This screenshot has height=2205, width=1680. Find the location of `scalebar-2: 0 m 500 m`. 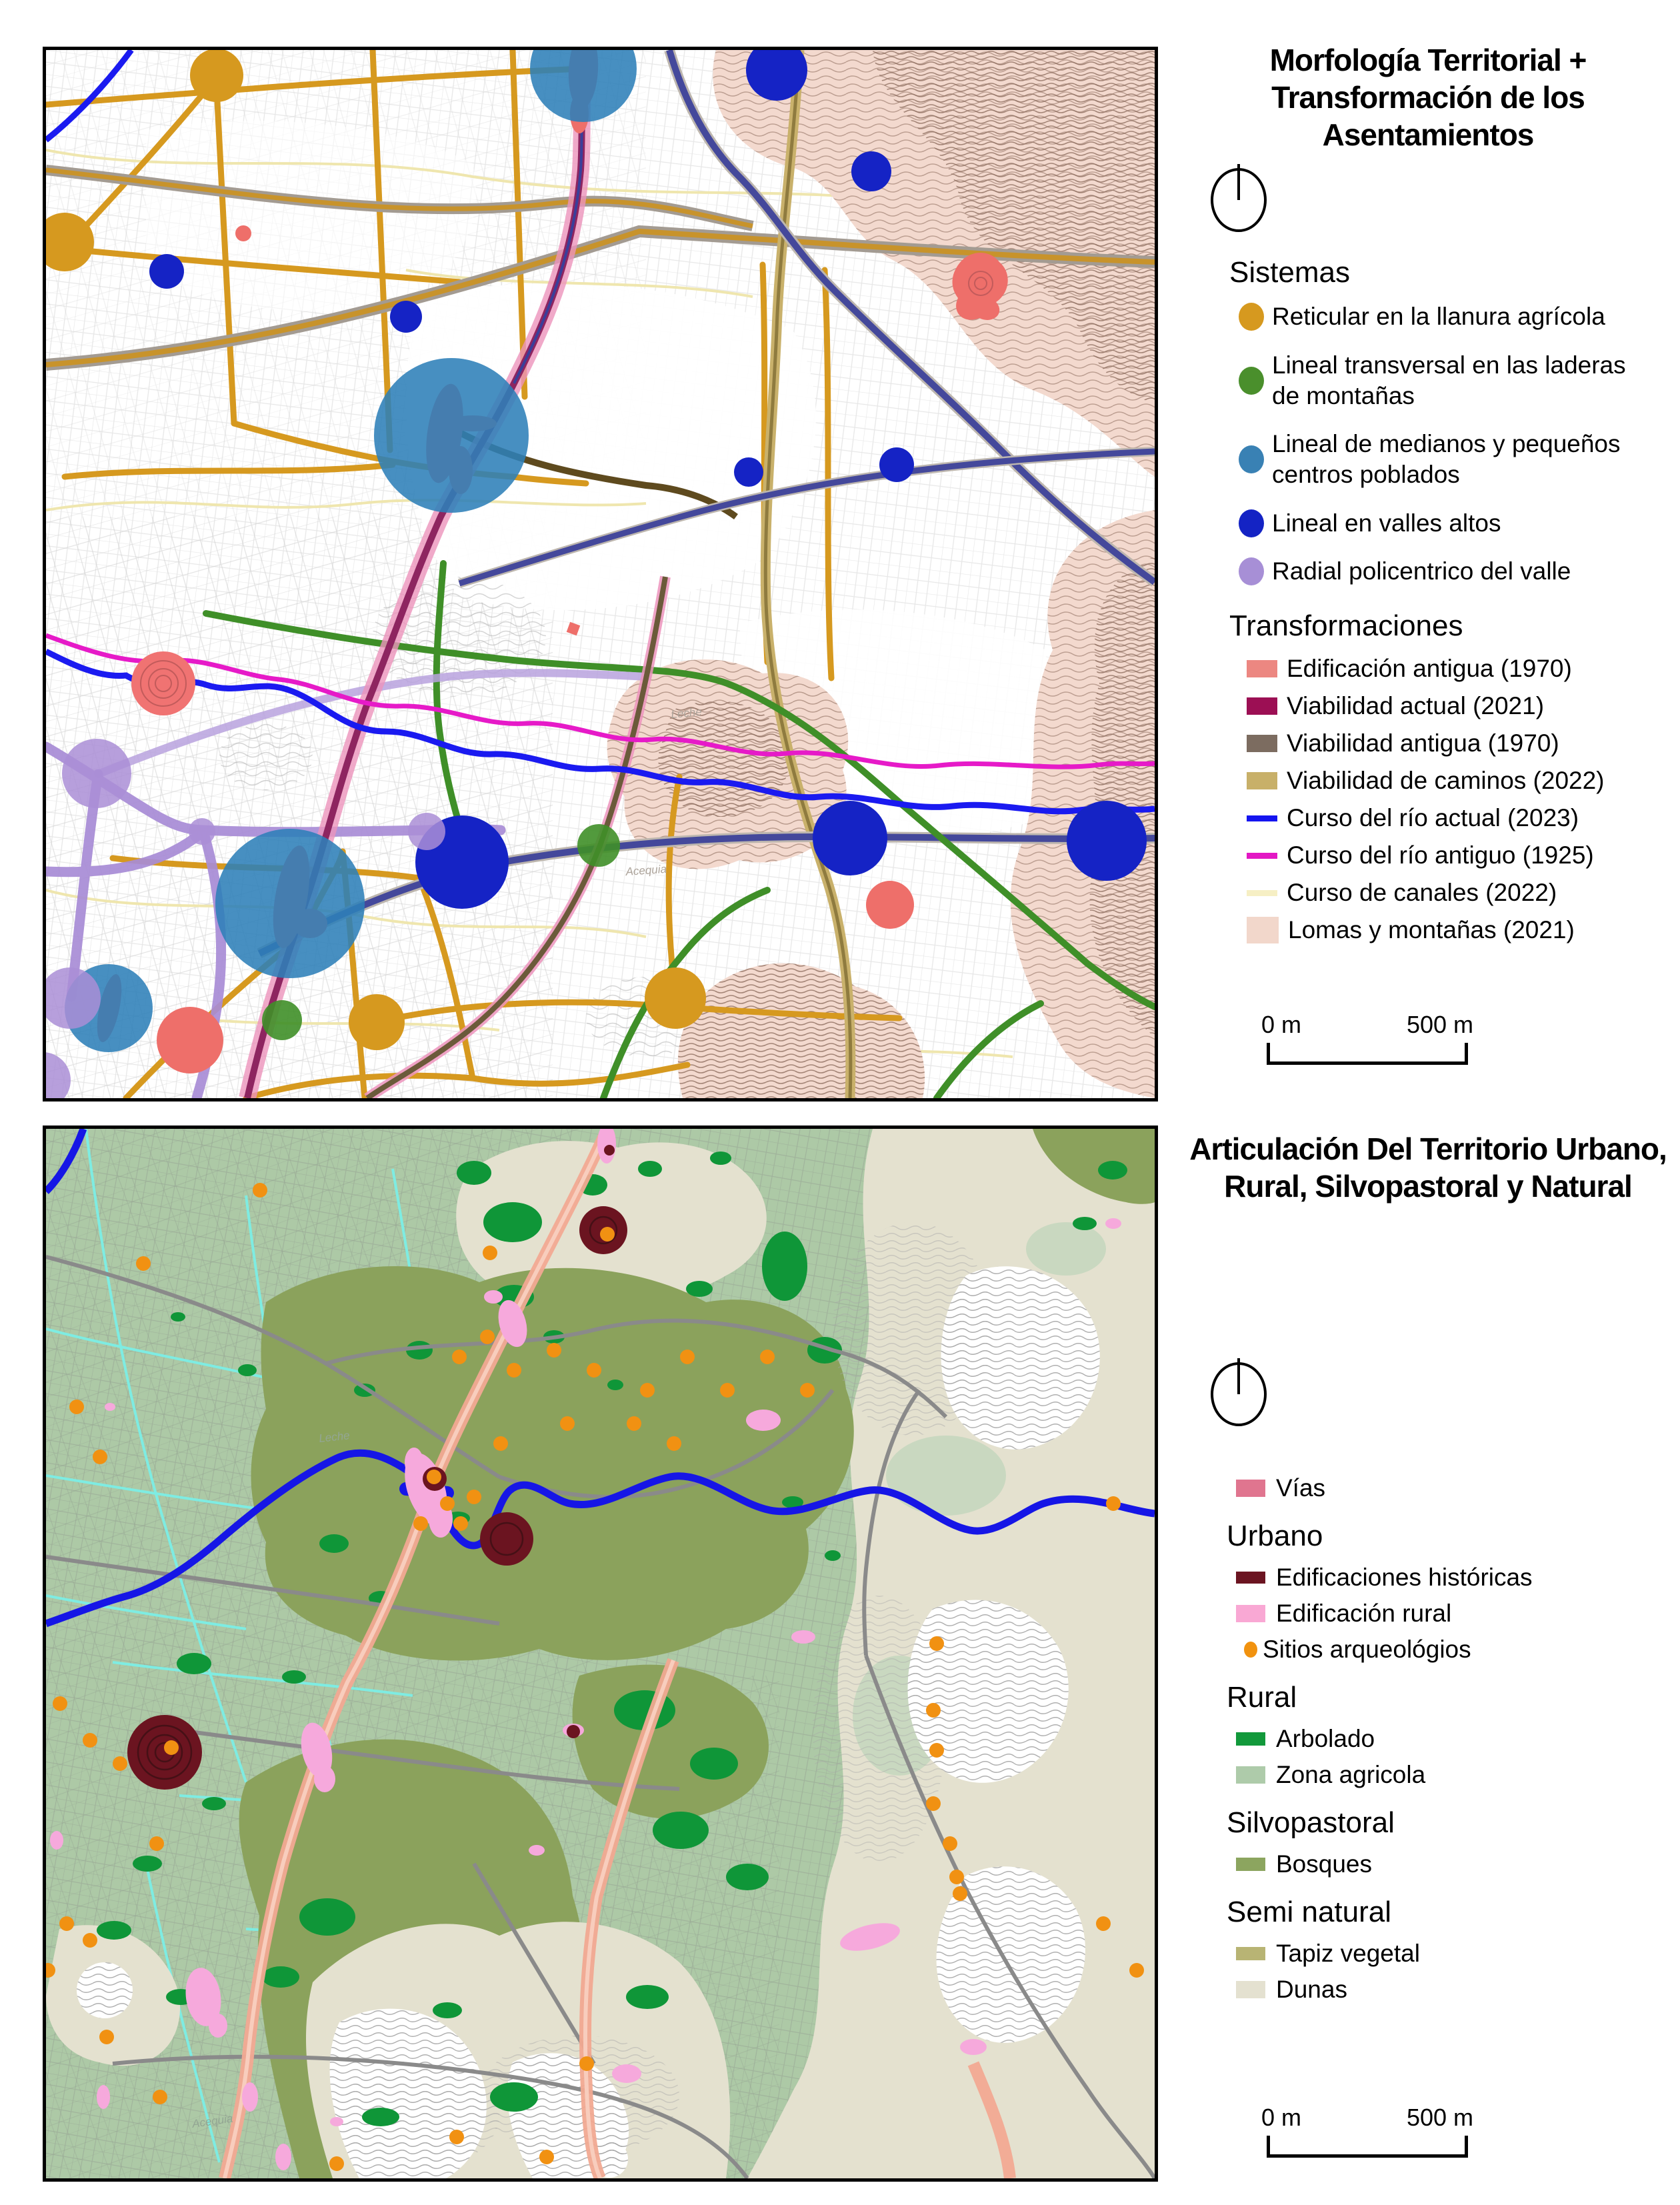

scalebar-2: 0 m 500 m is located at coordinates (1465, 2131).